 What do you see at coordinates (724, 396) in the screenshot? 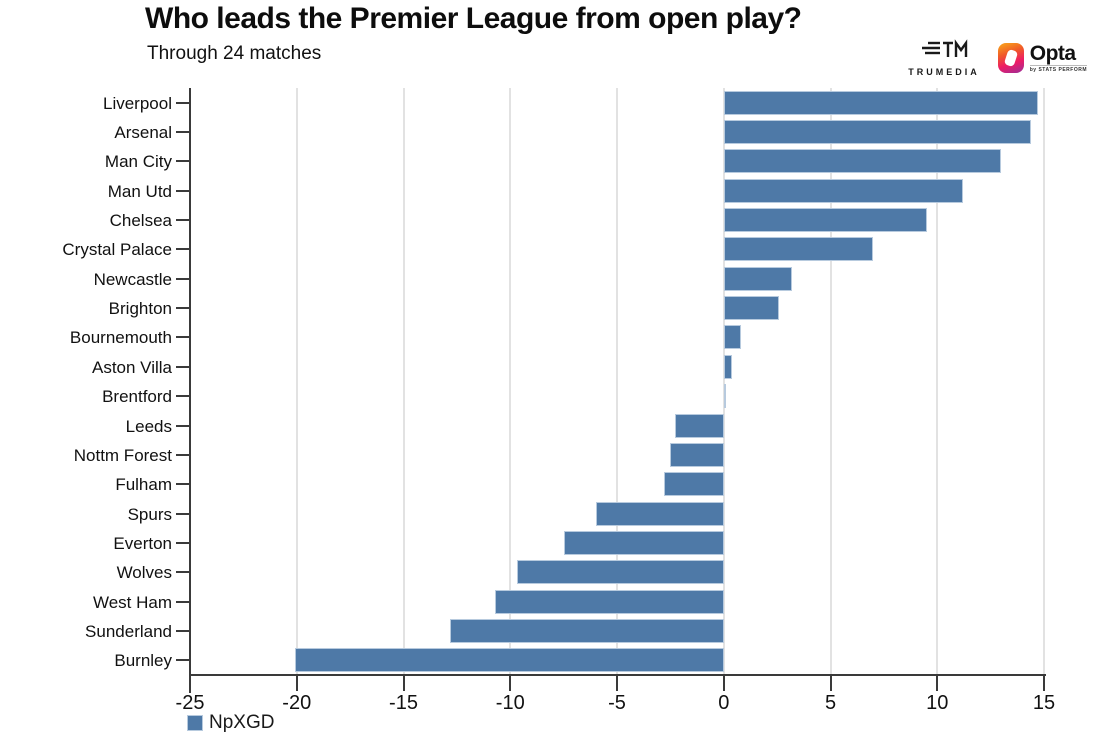
I see `bar-brentford` at bounding box center [724, 396].